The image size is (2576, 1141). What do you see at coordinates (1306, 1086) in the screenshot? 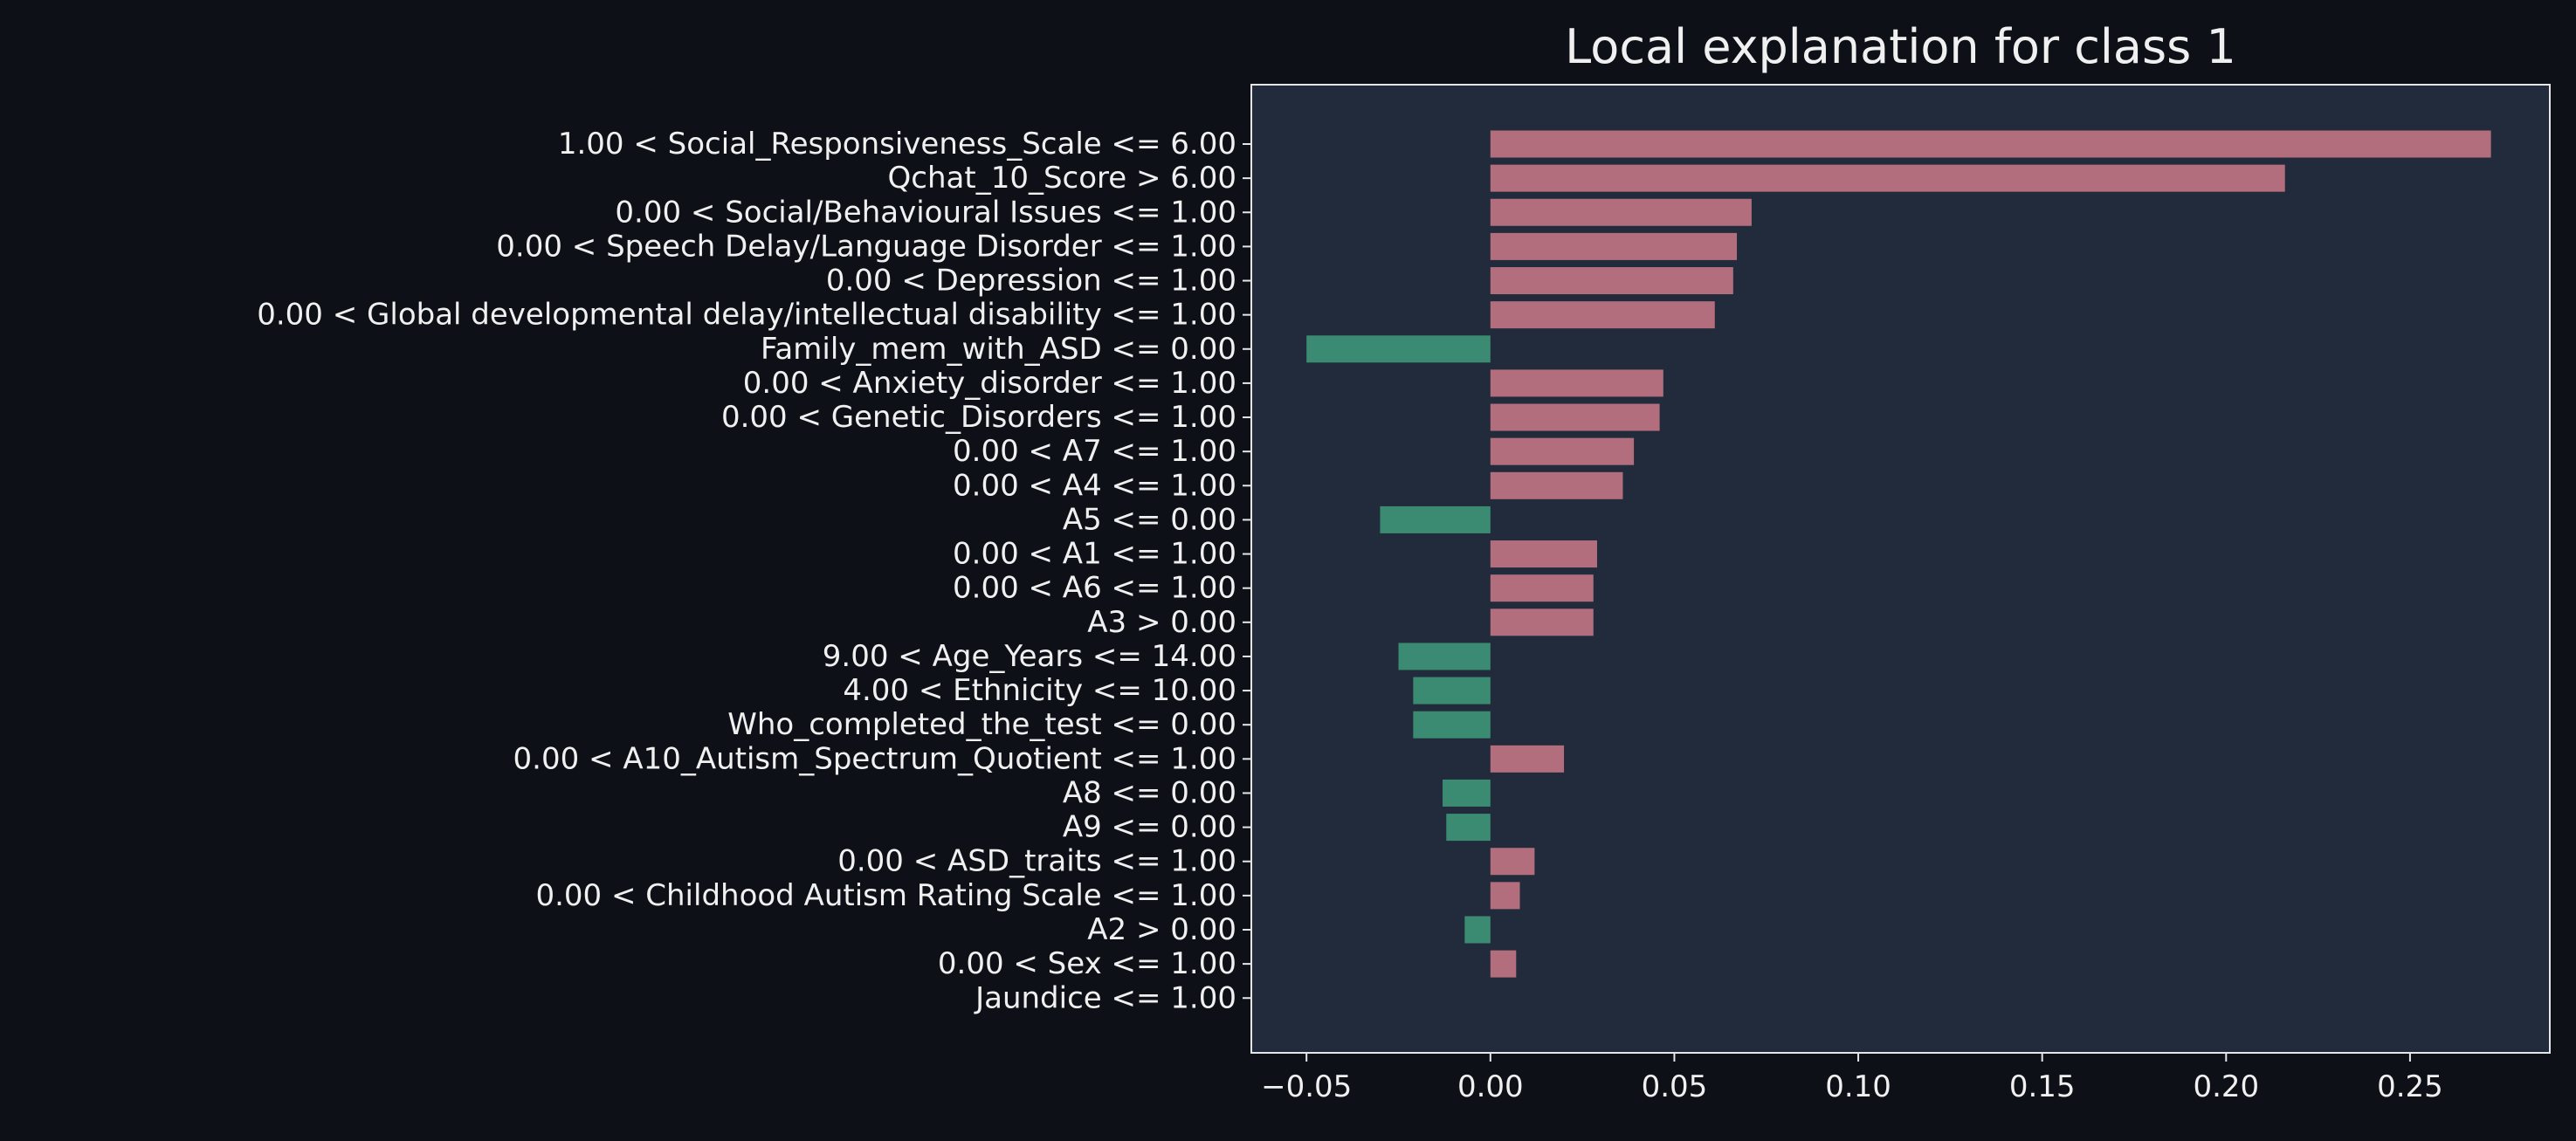
I see `x-tick-label: −0.05` at bounding box center [1306, 1086].